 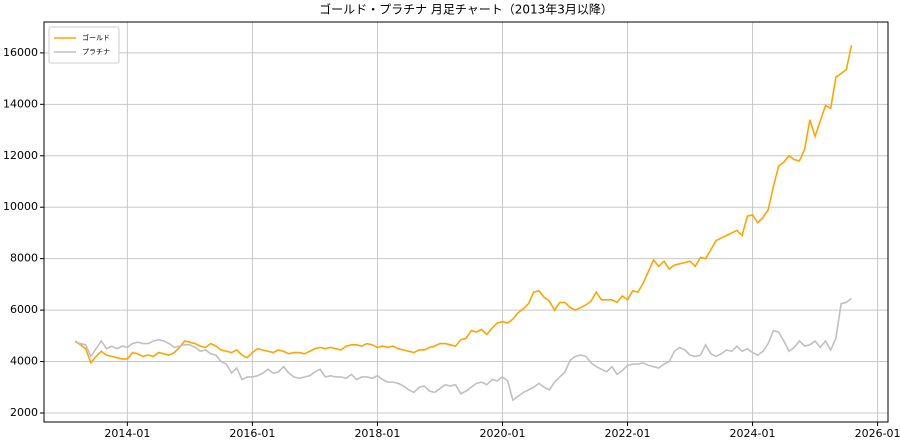 What do you see at coordinates (84, 45) in the screenshot?
I see `legend-box` at bounding box center [84, 45].